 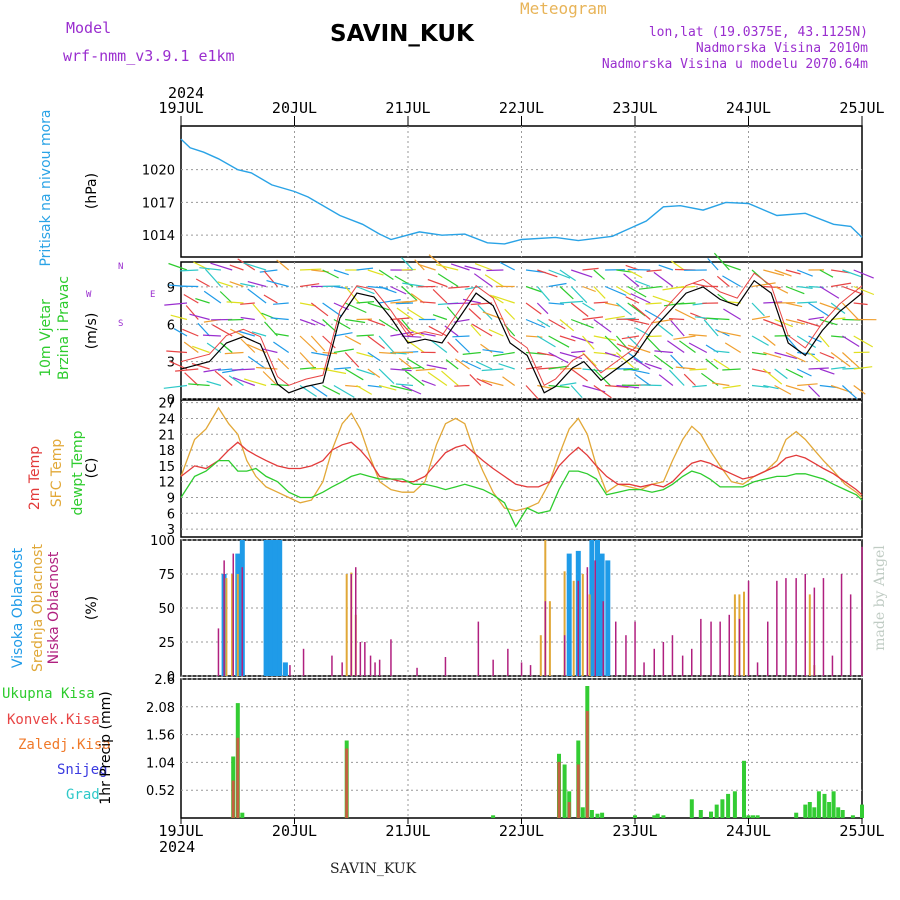 I want to click on compass-north-label: N, so click(x=121, y=267).